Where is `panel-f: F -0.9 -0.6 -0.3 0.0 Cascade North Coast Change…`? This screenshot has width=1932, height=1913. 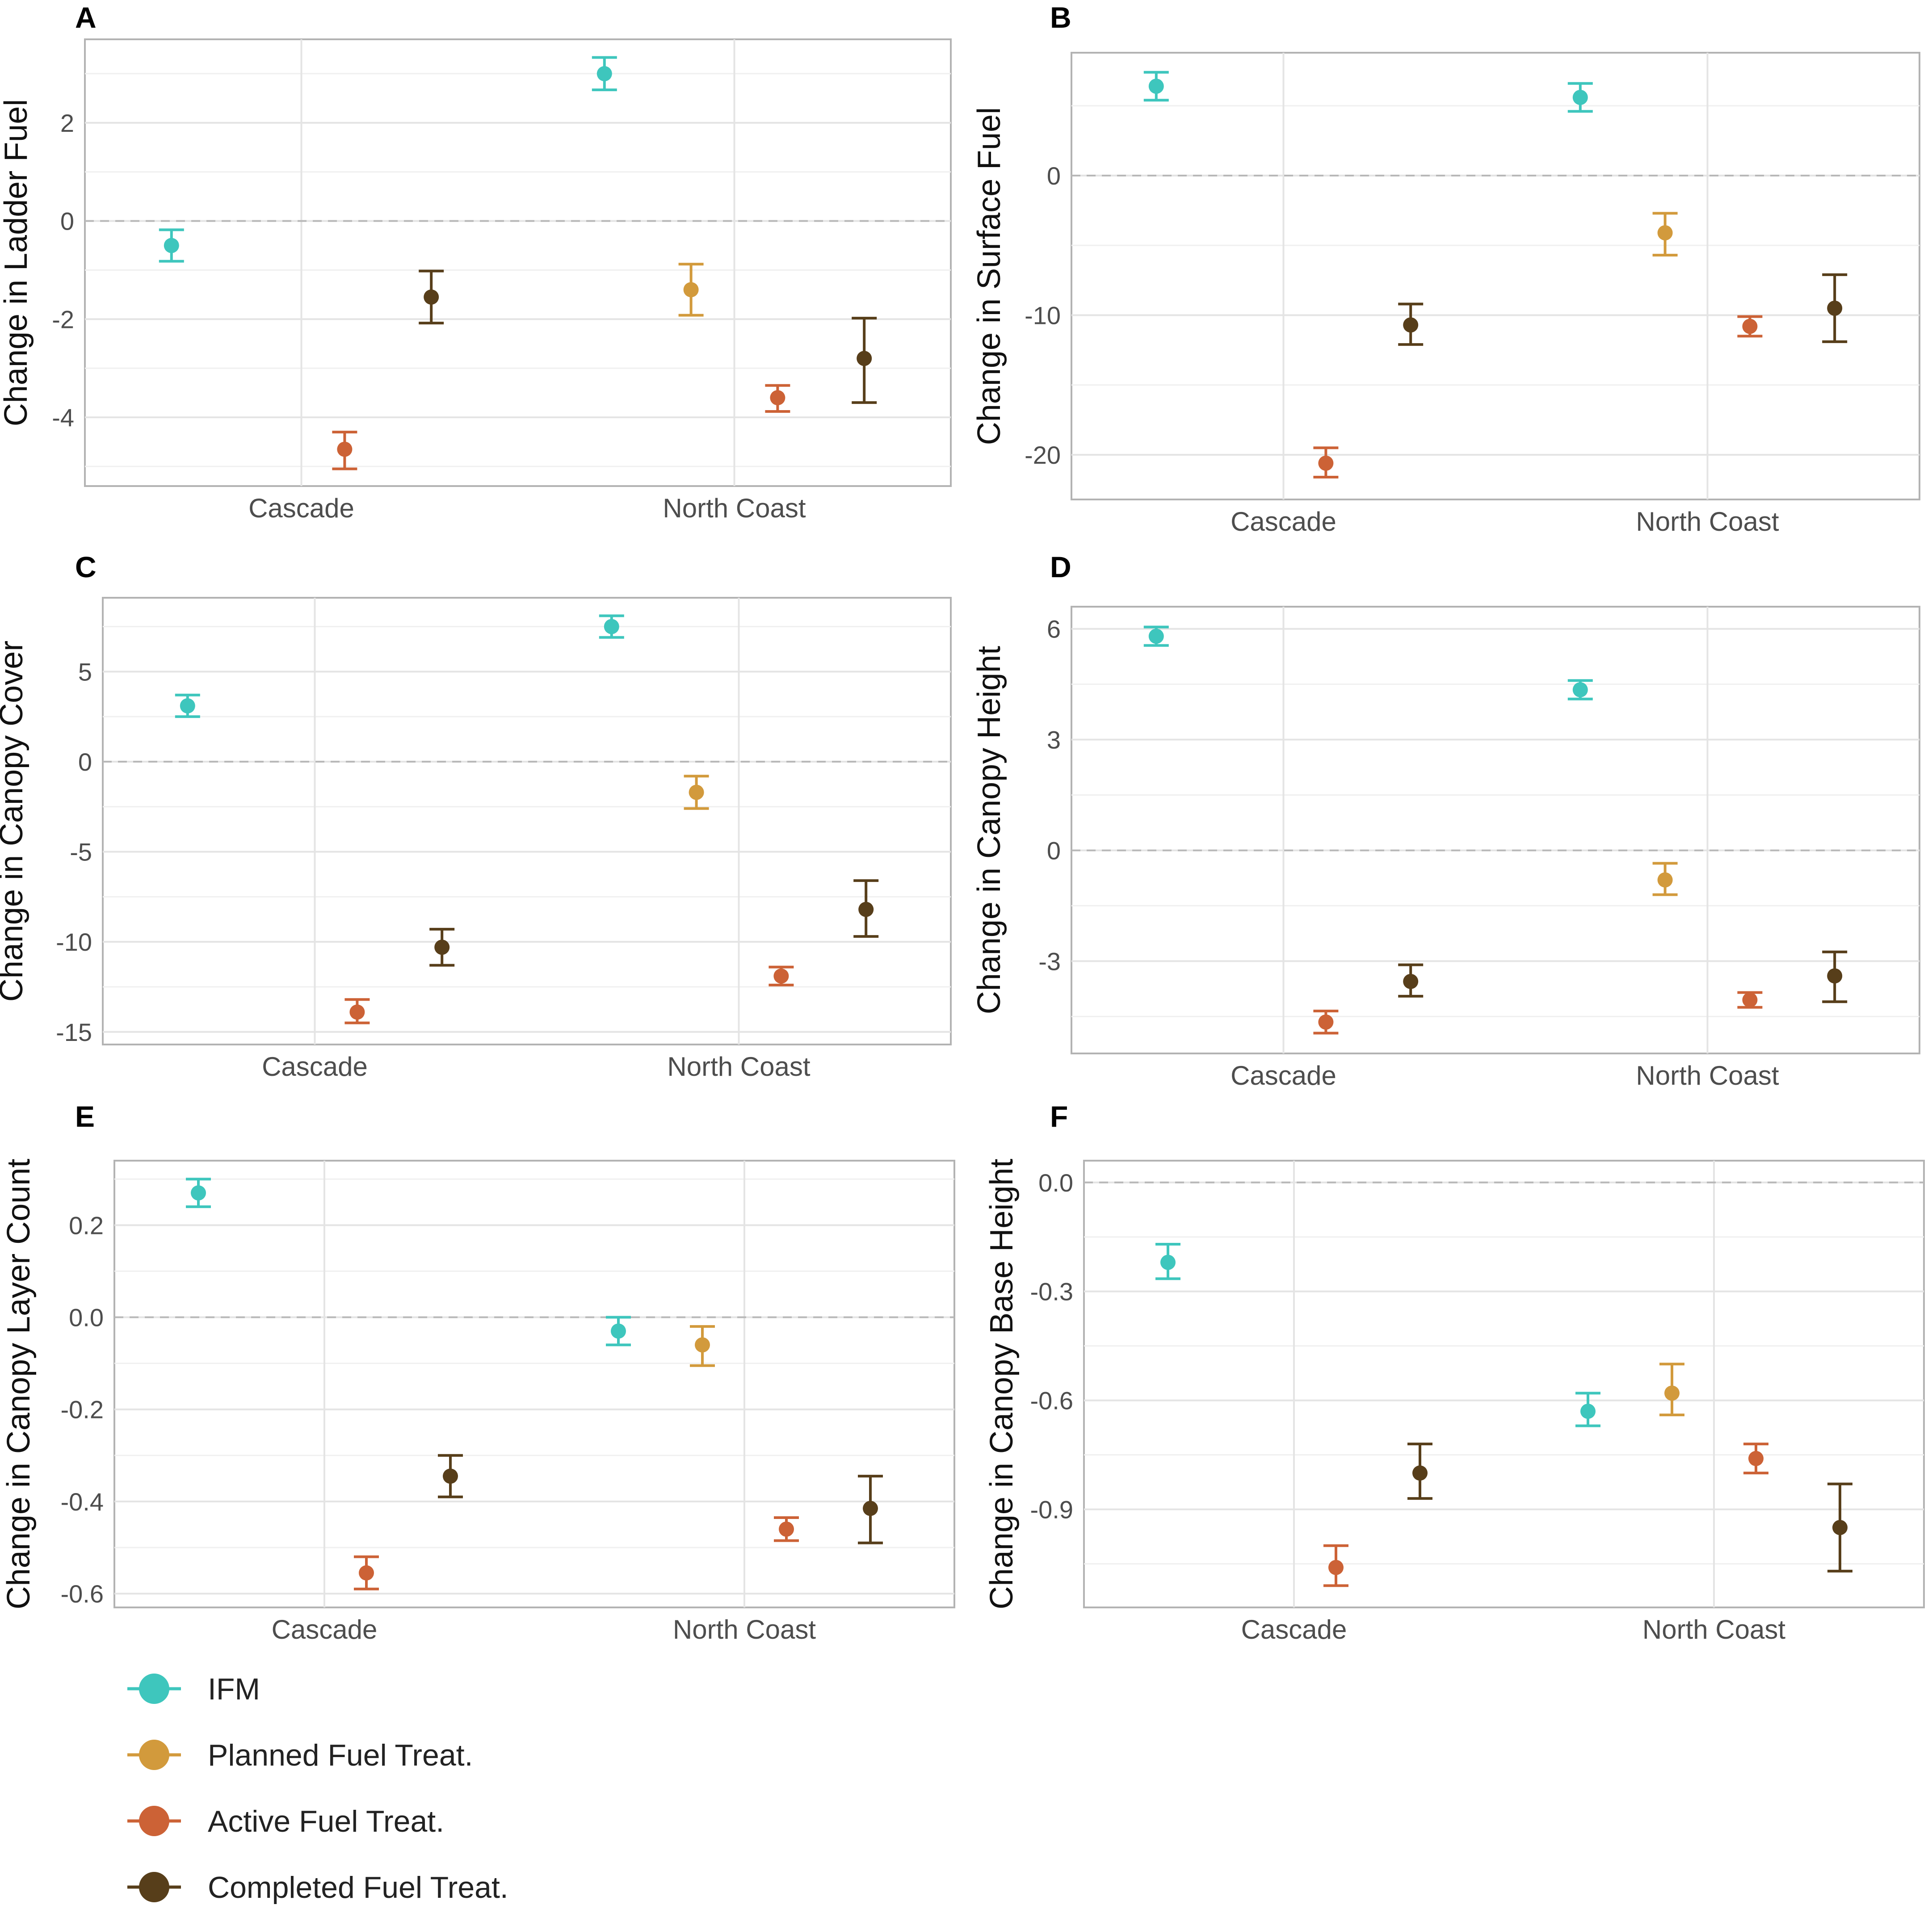
panel-f: F -0.9 -0.6 -0.3 0.0 Cascade North Coast Change… is located at coordinates (1454, 1372).